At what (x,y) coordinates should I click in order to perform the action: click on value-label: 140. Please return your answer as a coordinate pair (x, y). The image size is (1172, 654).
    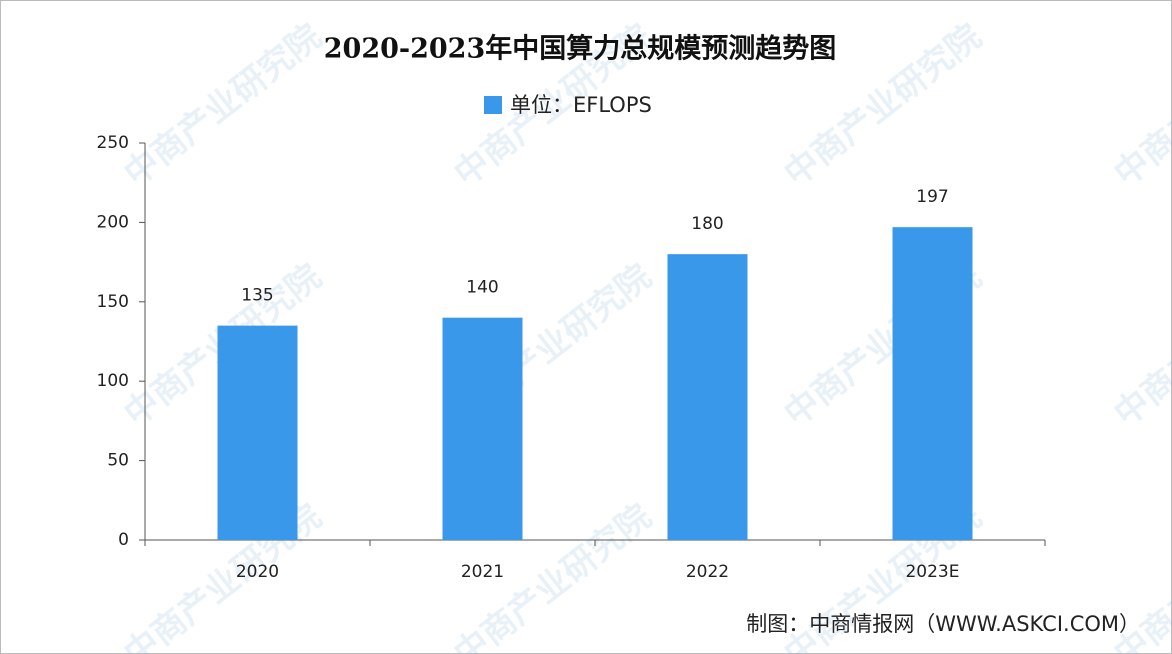
    Looking at the image, I should click on (482, 288).